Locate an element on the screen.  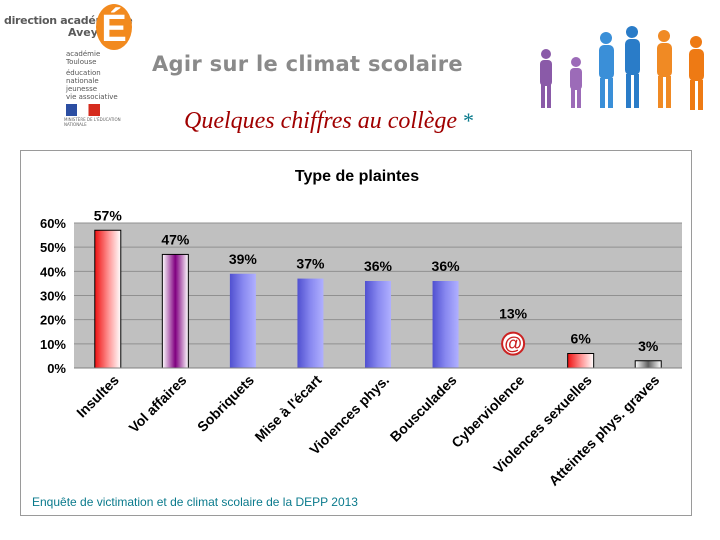
data-label: 6% is located at coordinates (581, 339).